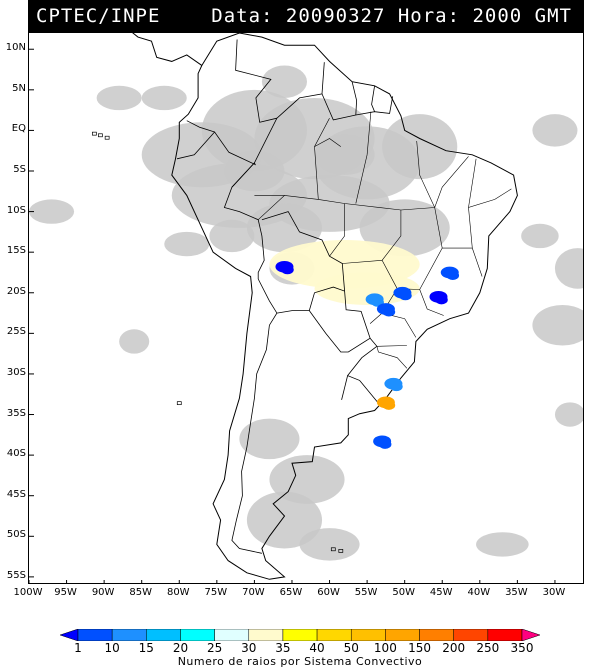 The width and height of the screenshot is (600, 670). What do you see at coordinates (16, 210) in the screenshot?
I see `latitude-tick-label: 10S` at bounding box center [16, 210].